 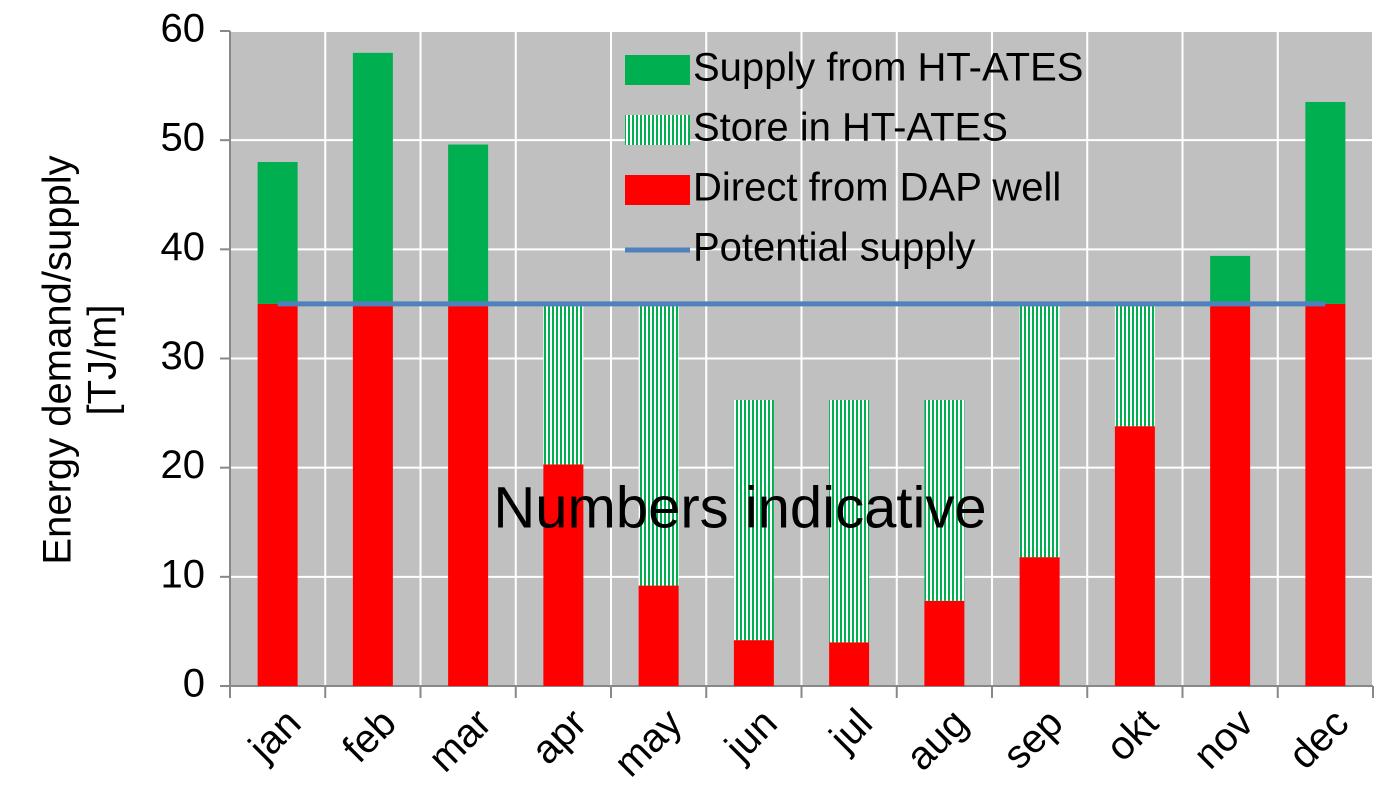 I want to click on y-tick-label: 30, so click(x=183, y=356).